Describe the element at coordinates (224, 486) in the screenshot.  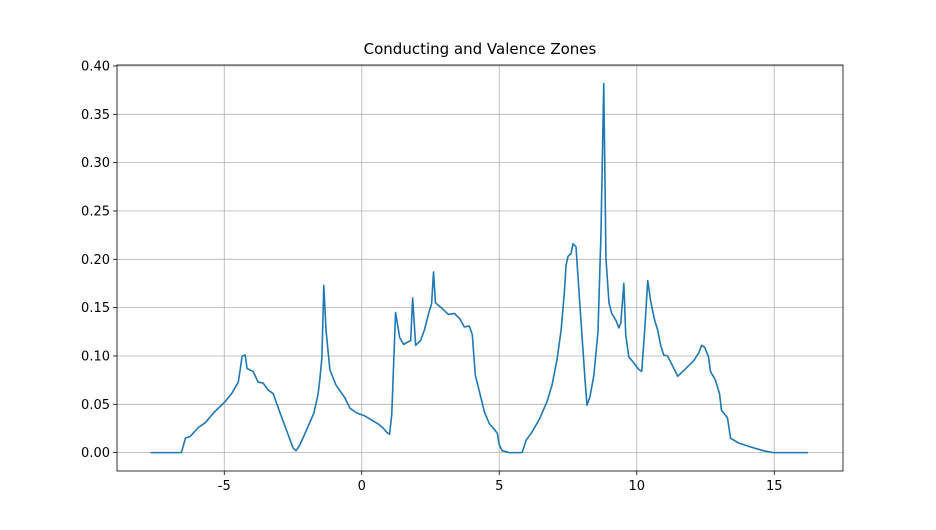
I see `x-tick-label: -5` at that location.